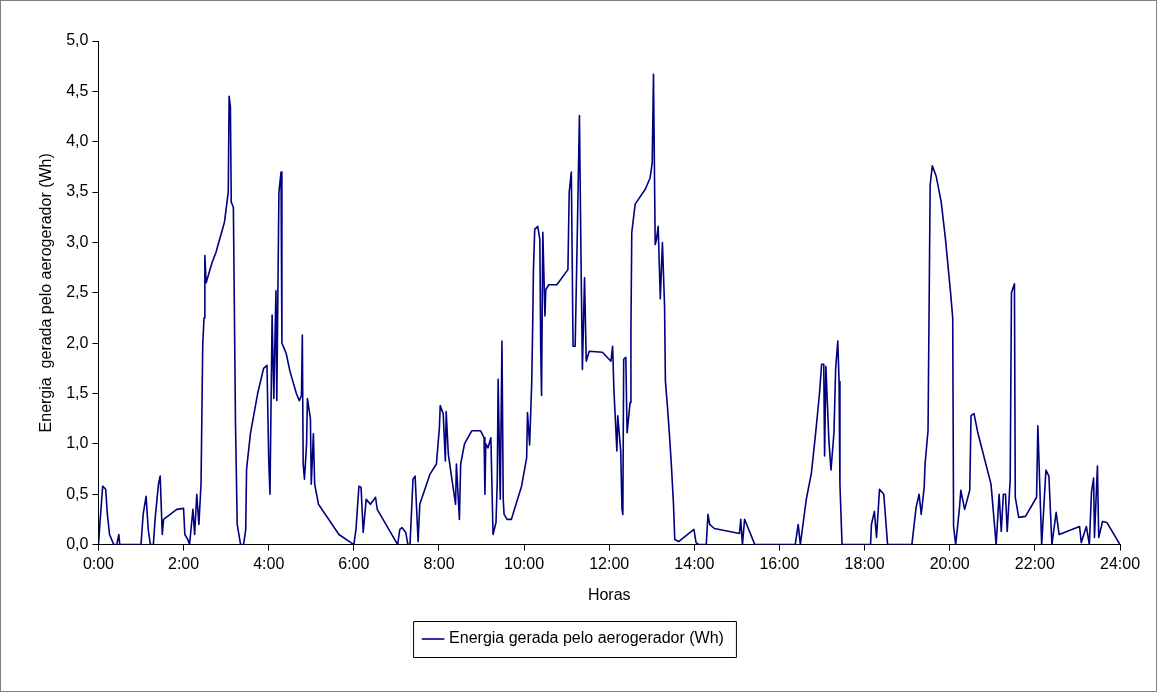 Image resolution: width=1157 pixels, height=692 pixels. What do you see at coordinates (77, 90) in the screenshot?
I see `y-tick-label: 4,5` at bounding box center [77, 90].